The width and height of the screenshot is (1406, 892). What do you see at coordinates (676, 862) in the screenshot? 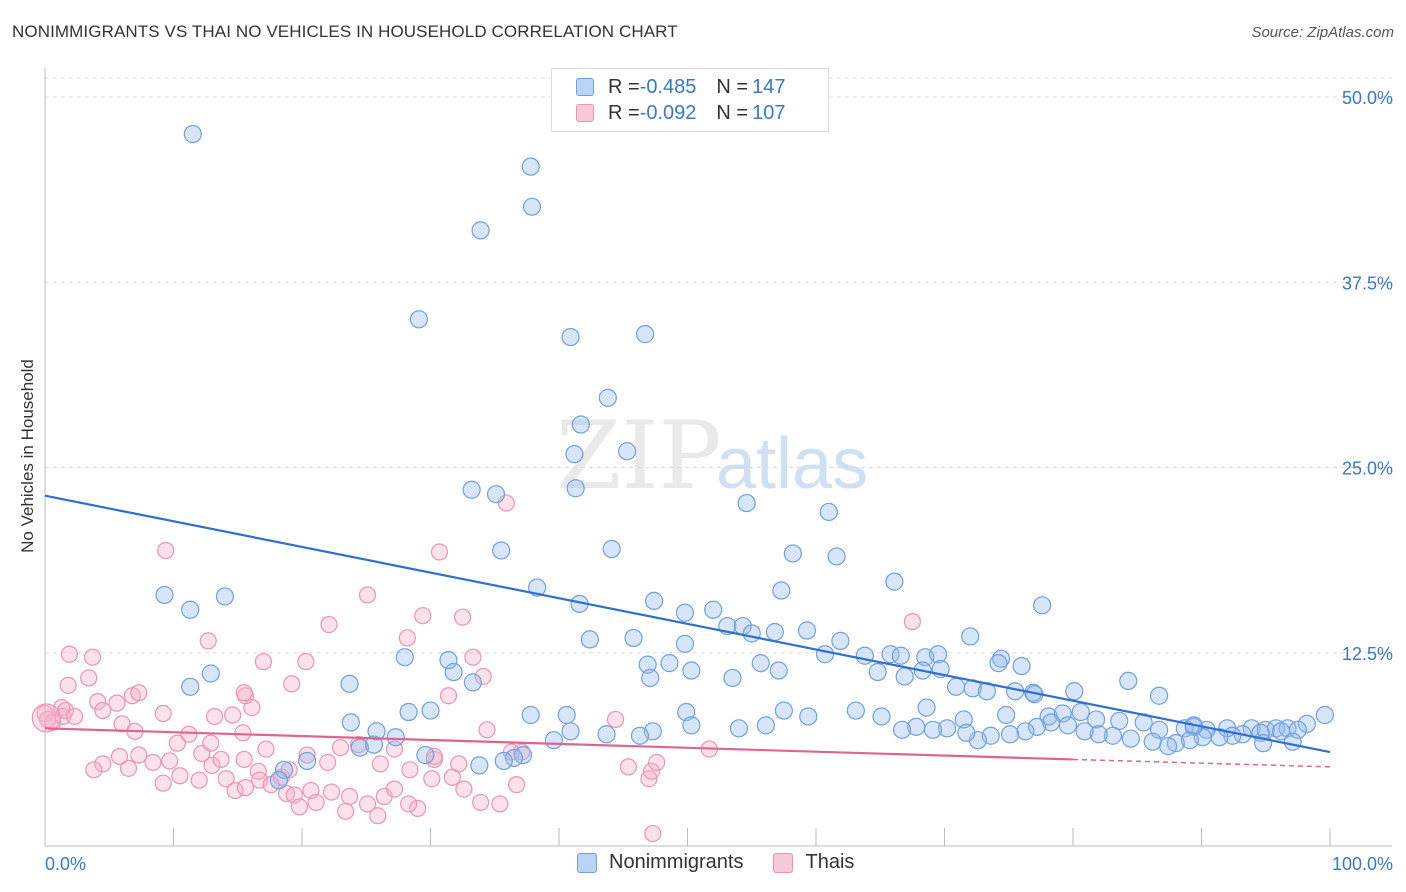
I see `legend-label-nonimmigrants: Nonimmigrants` at bounding box center [676, 862].